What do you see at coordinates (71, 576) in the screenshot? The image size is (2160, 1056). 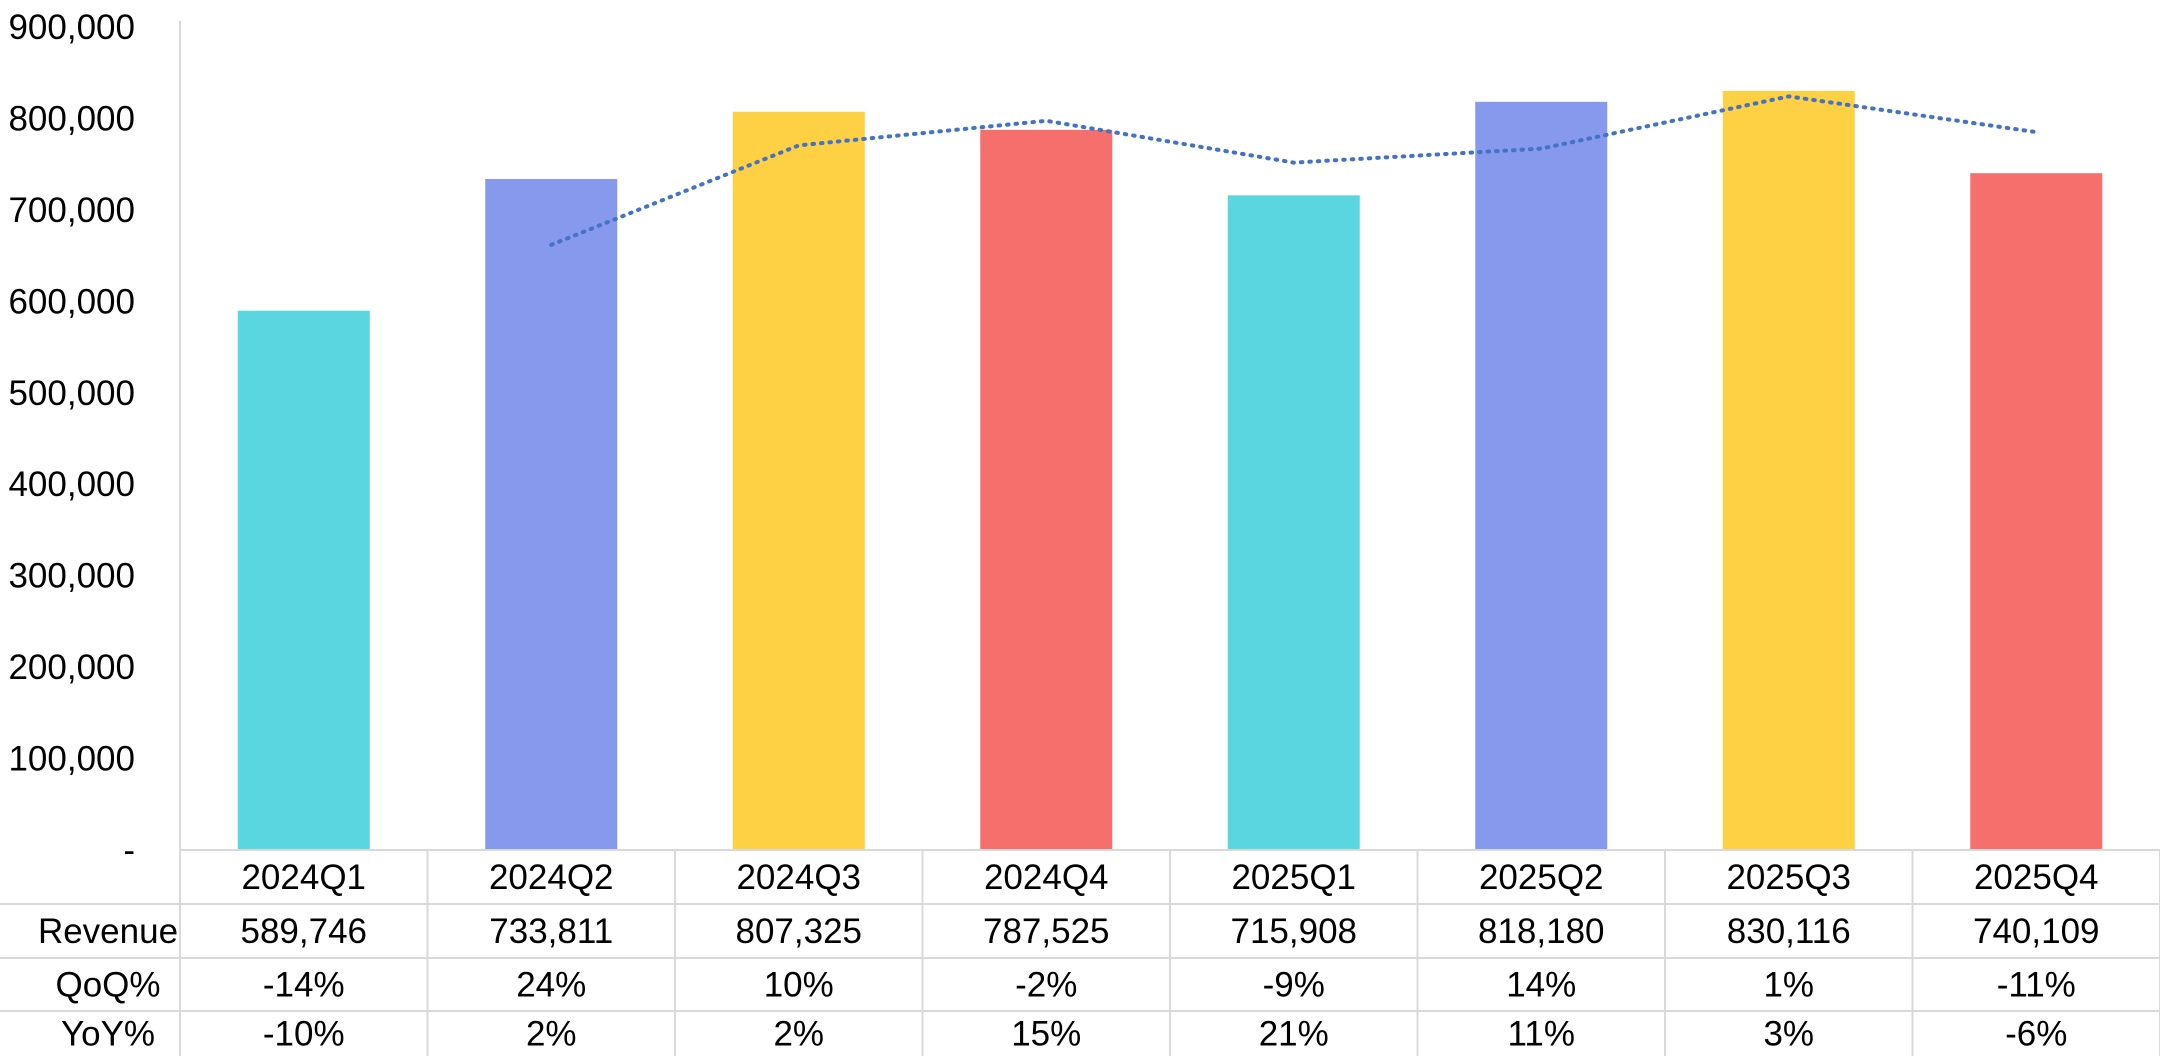 I see `y-tick-label: 300,000` at bounding box center [71, 576].